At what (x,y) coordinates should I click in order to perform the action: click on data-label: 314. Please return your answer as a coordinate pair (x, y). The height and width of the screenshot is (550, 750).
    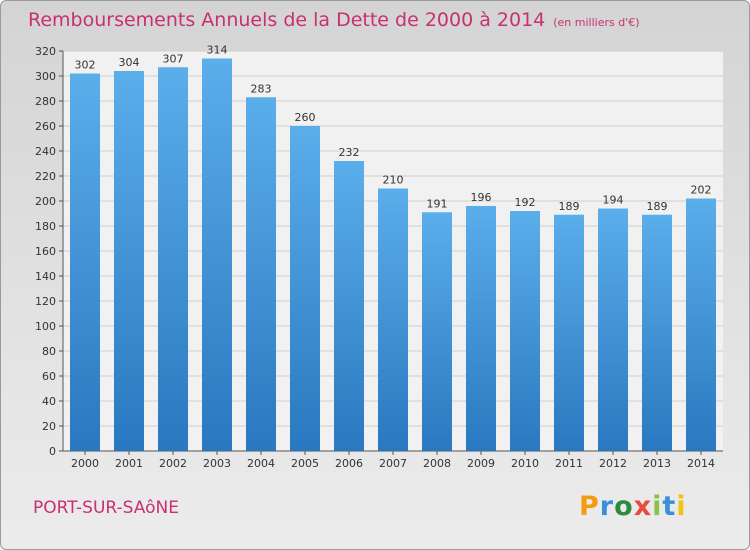
    Looking at the image, I should click on (217, 50).